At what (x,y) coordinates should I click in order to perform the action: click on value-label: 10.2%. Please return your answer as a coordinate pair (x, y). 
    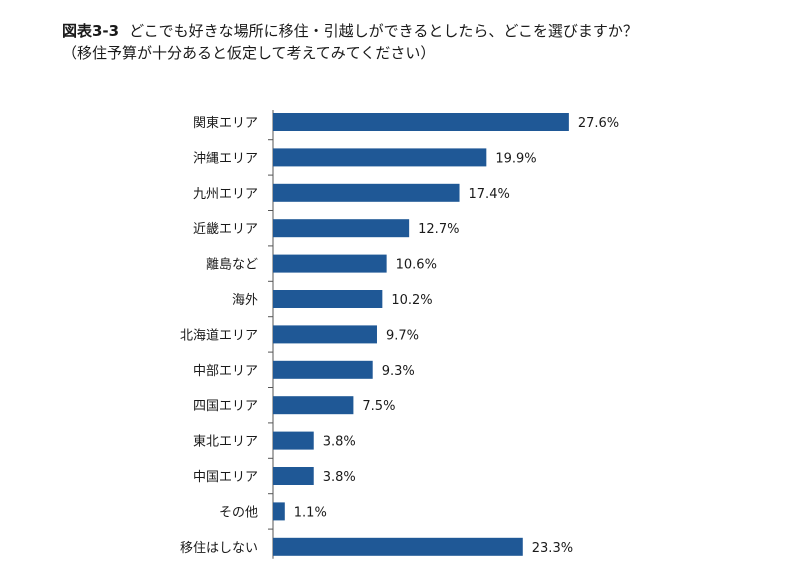
    Looking at the image, I should click on (411, 300).